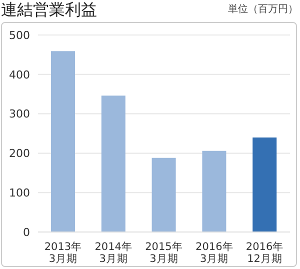 This screenshot has height=269, width=300. Describe the element at coordinates (113, 253) in the screenshot. I see `x-tick-label: 2014年 3月期` at that location.